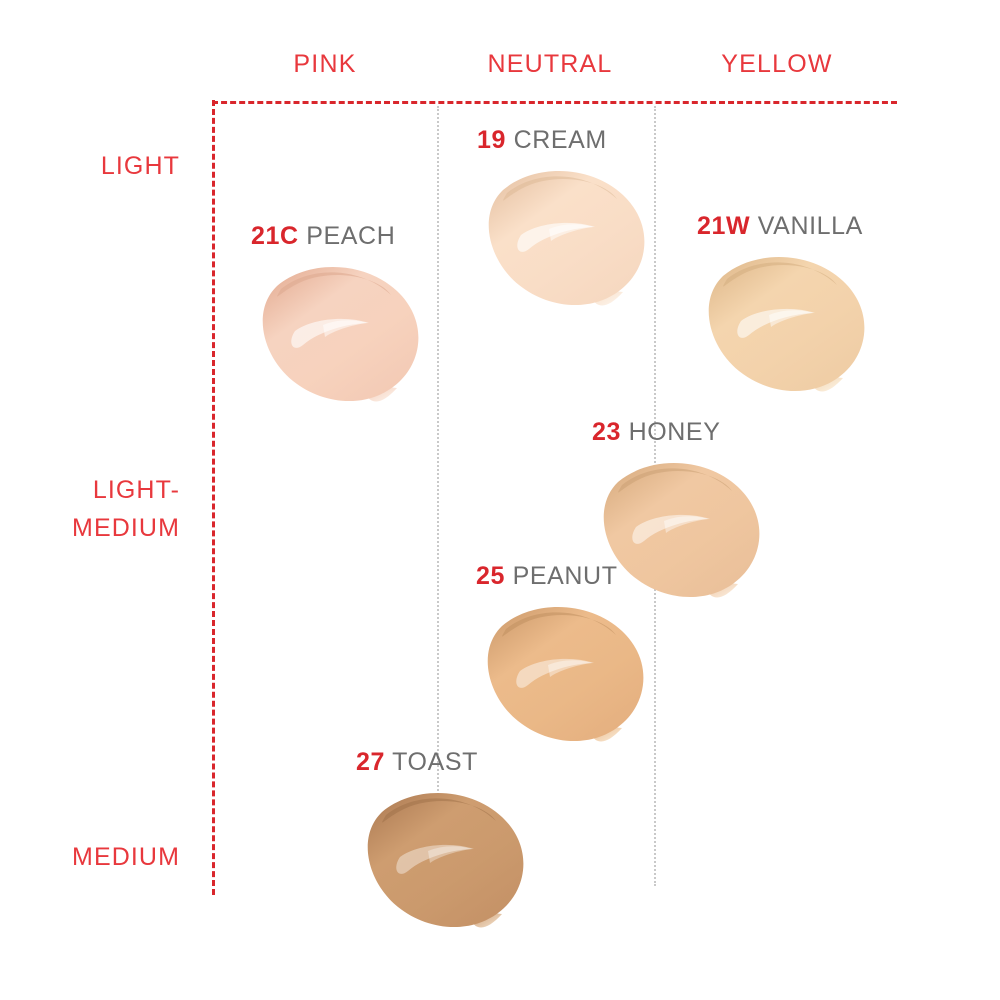  I want to click on swatch-code-cream: 19, so click(492, 140).